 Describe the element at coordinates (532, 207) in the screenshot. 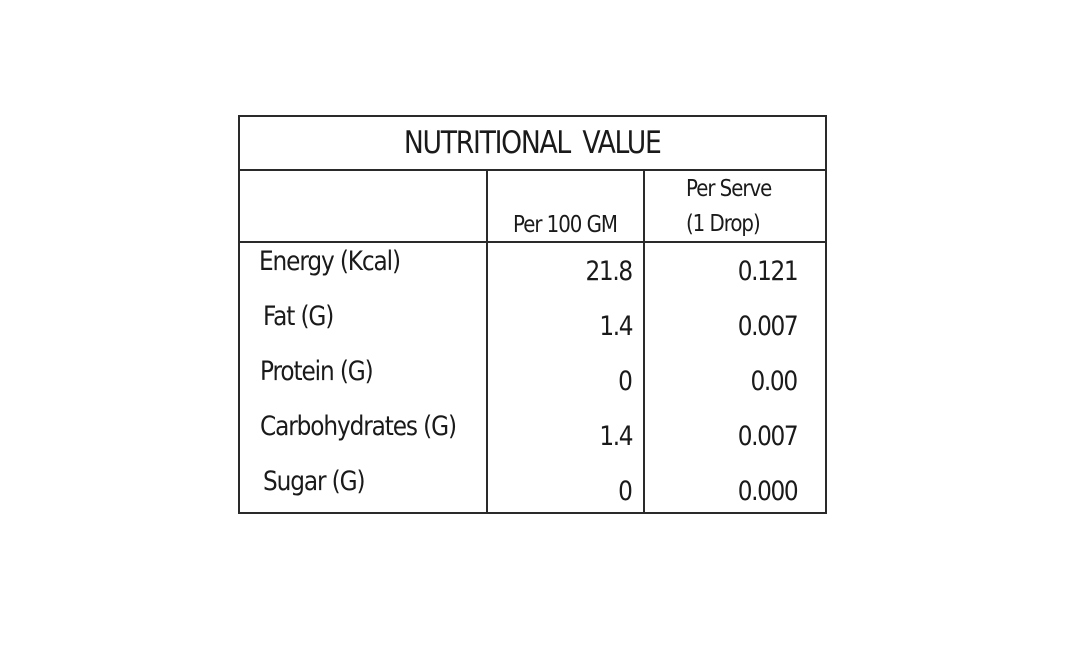

I see `table-header-row: Per 100 GM Per Serve (1 Drop)` at that location.